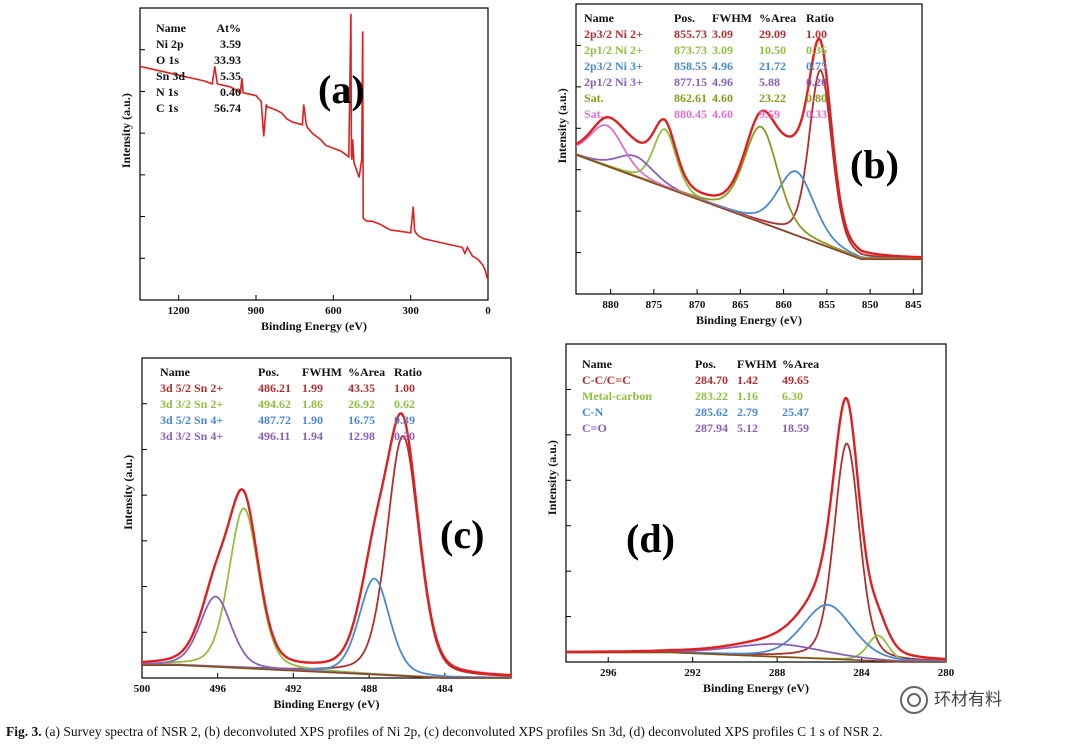 The width and height of the screenshot is (1080, 748). Describe the element at coordinates (256, 311) in the screenshot. I see `x-tick-label: 900` at that location.